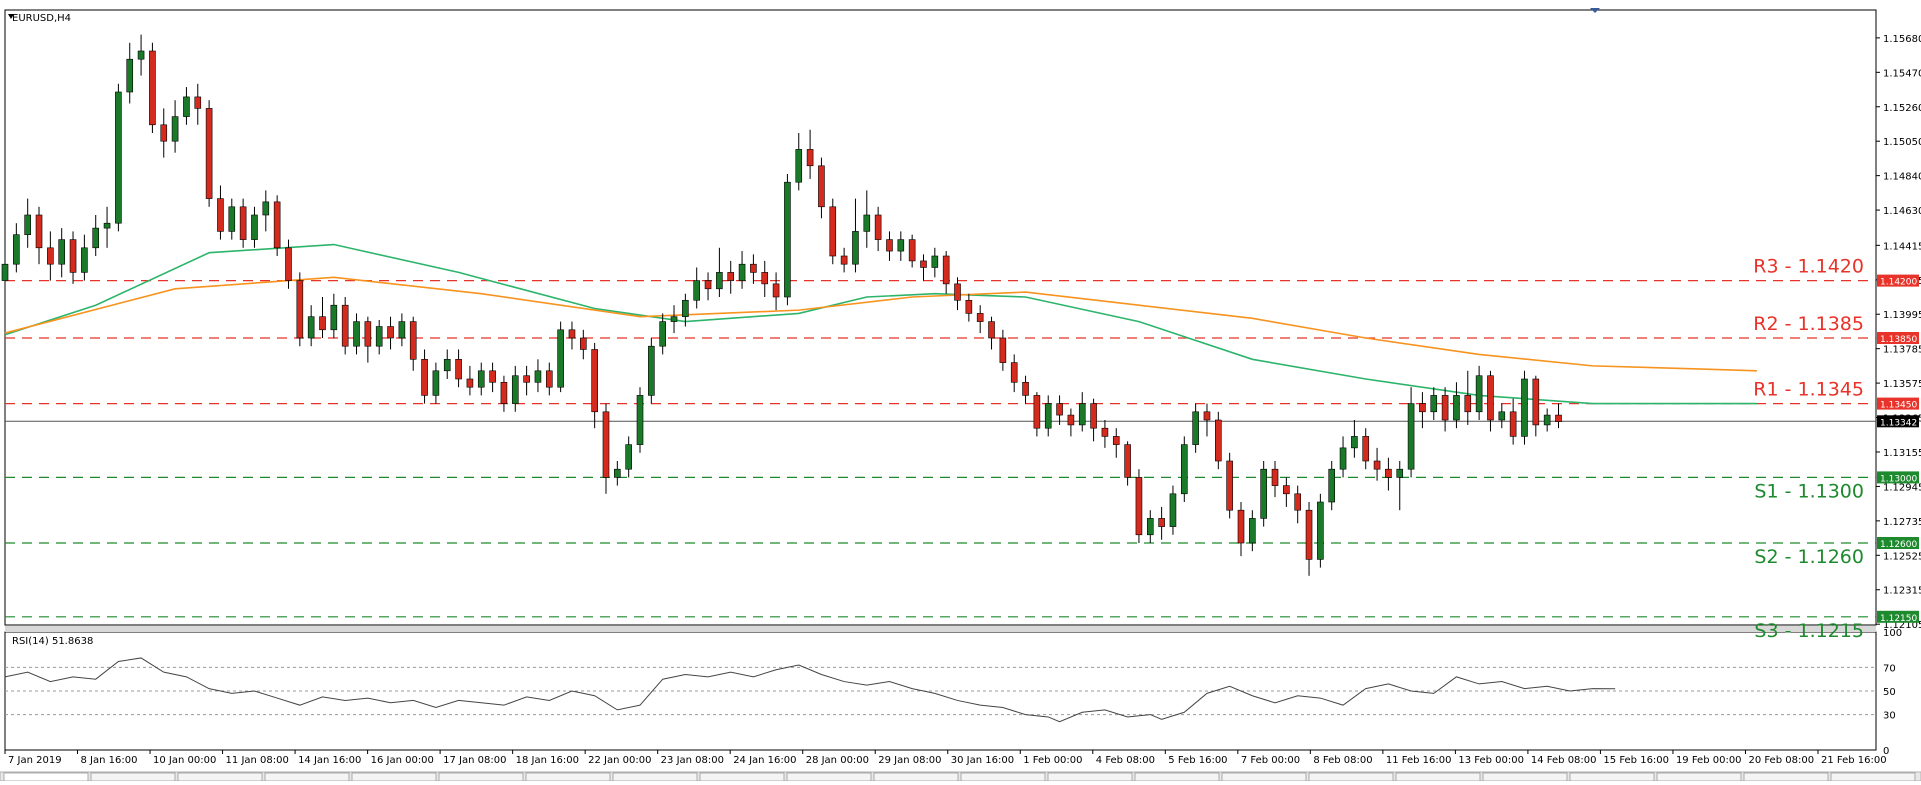 The height and width of the screenshot is (785, 1921). I want to click on x-tick-label: 7 Jan 2019, so click(35, 760).